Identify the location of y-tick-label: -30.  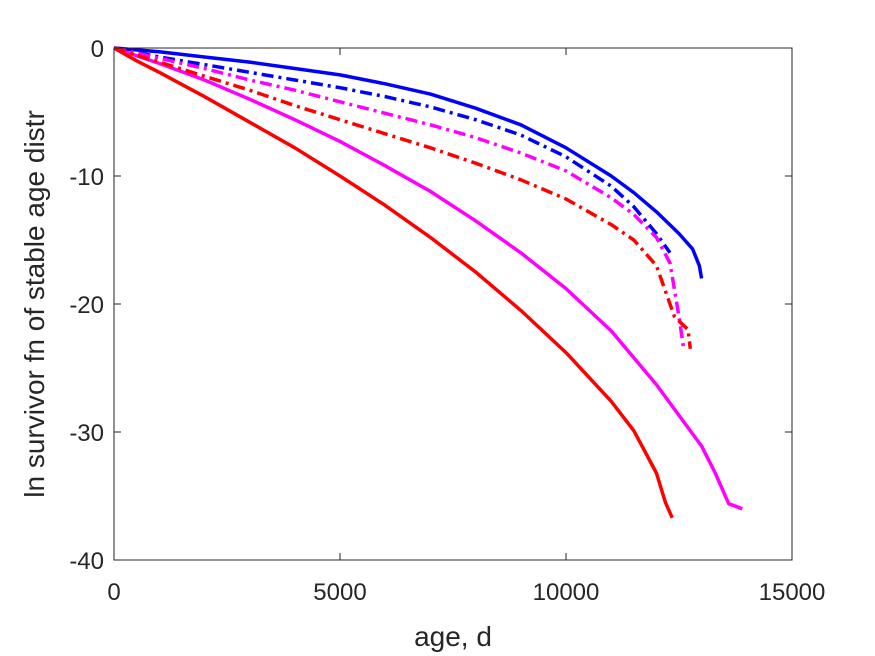
(86, 433).